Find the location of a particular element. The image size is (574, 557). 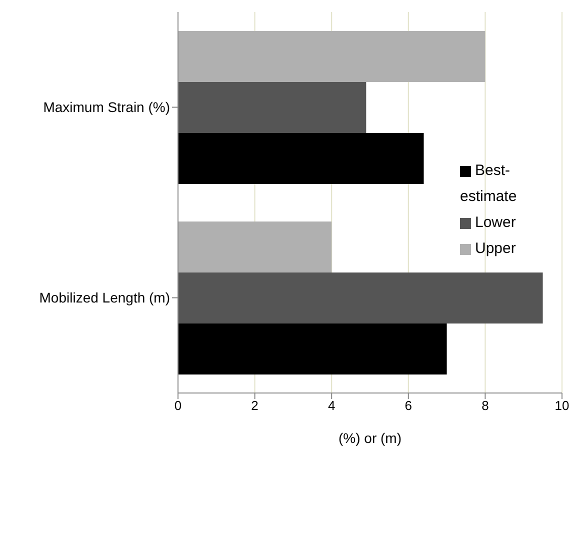

x-tick-label: 6 is located at coordinates (408, 406).